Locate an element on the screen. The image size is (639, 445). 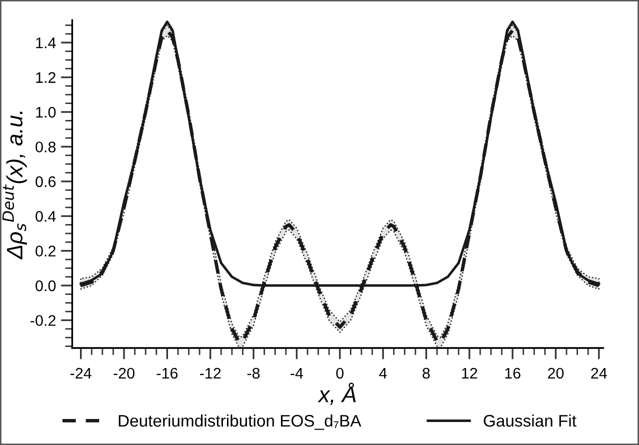
x-tick-label: -12 is located at coordinates (210, 373).